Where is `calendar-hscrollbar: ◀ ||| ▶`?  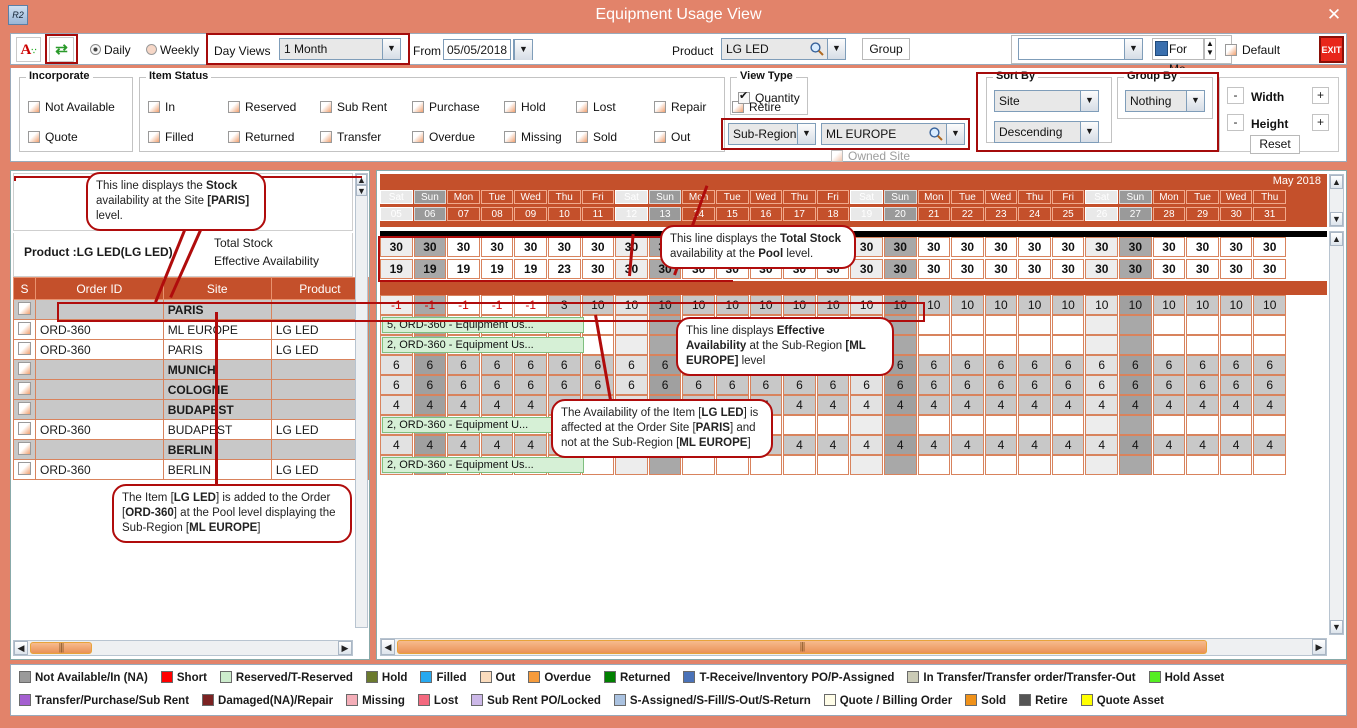 calendar-hscrollbar: ◀ ||| ▶ is located at coordinates (853, 647).